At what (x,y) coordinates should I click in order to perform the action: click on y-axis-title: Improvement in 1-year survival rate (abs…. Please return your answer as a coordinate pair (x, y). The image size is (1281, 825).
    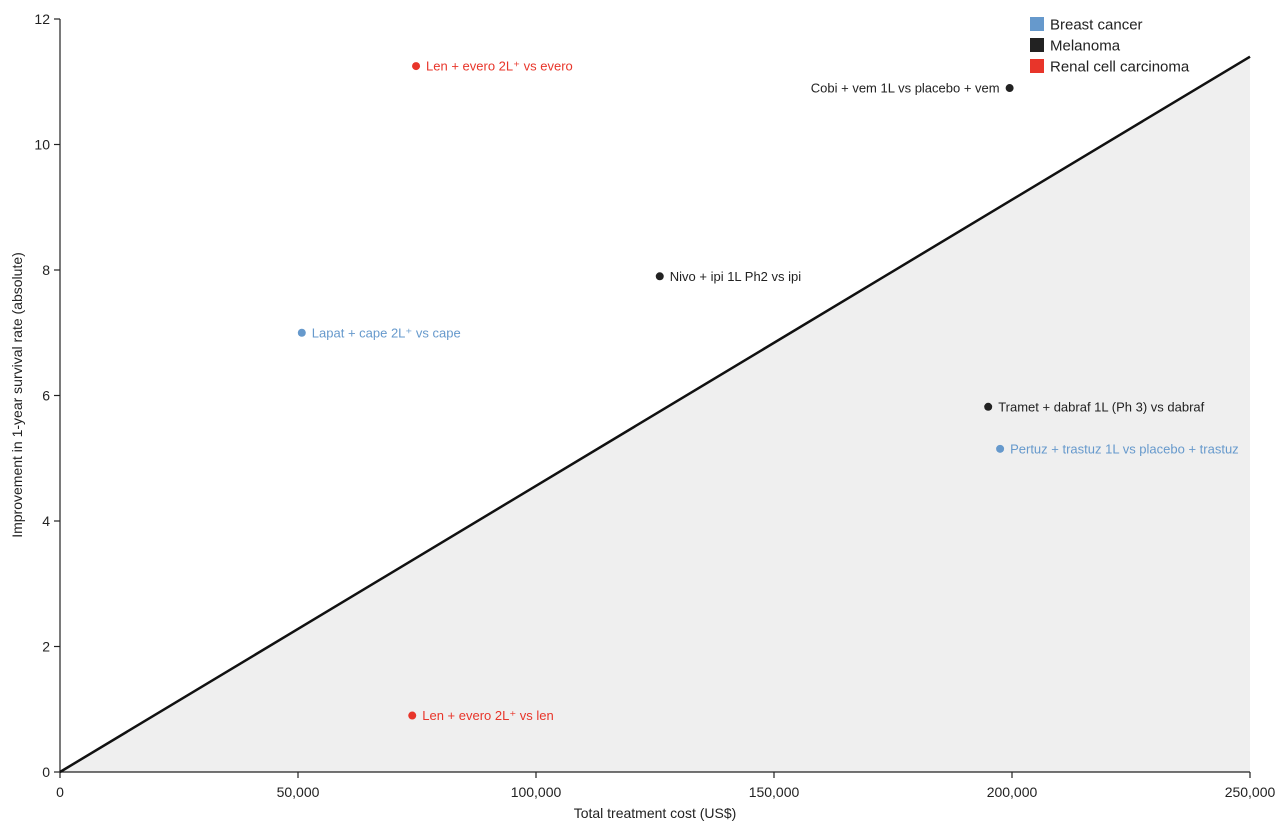
    Looking at the image, I should click on (17, 395).